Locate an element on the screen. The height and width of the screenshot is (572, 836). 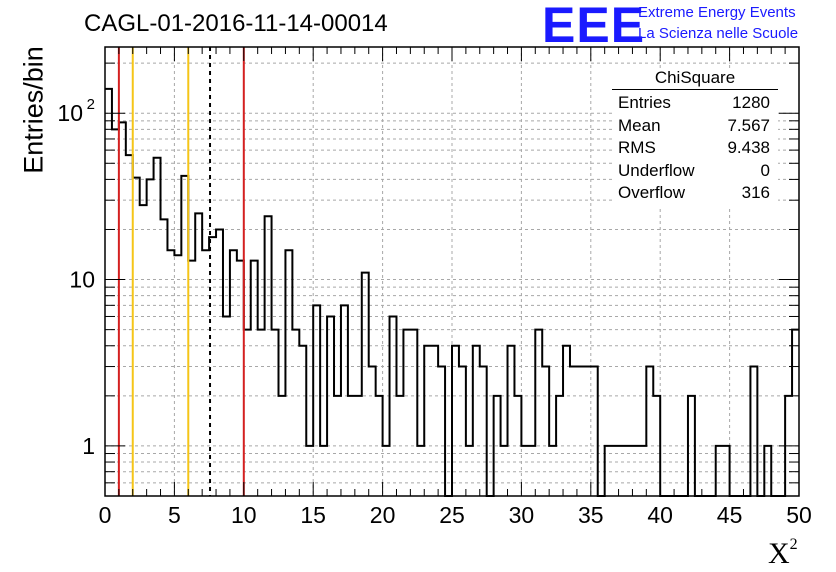
y-tick-label: 1 is located at coordinates (88, 446).